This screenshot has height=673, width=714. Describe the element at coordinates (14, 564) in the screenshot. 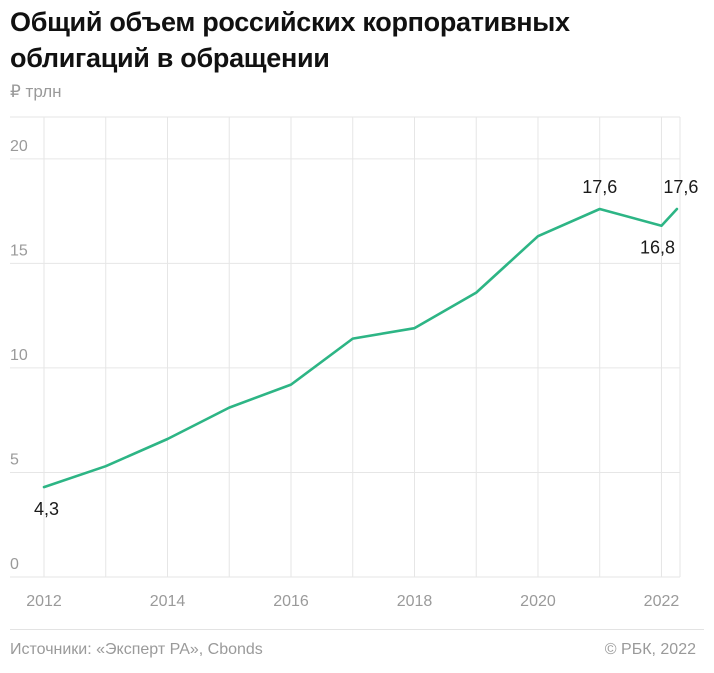

I see `y-tick-label: 0` at that location.